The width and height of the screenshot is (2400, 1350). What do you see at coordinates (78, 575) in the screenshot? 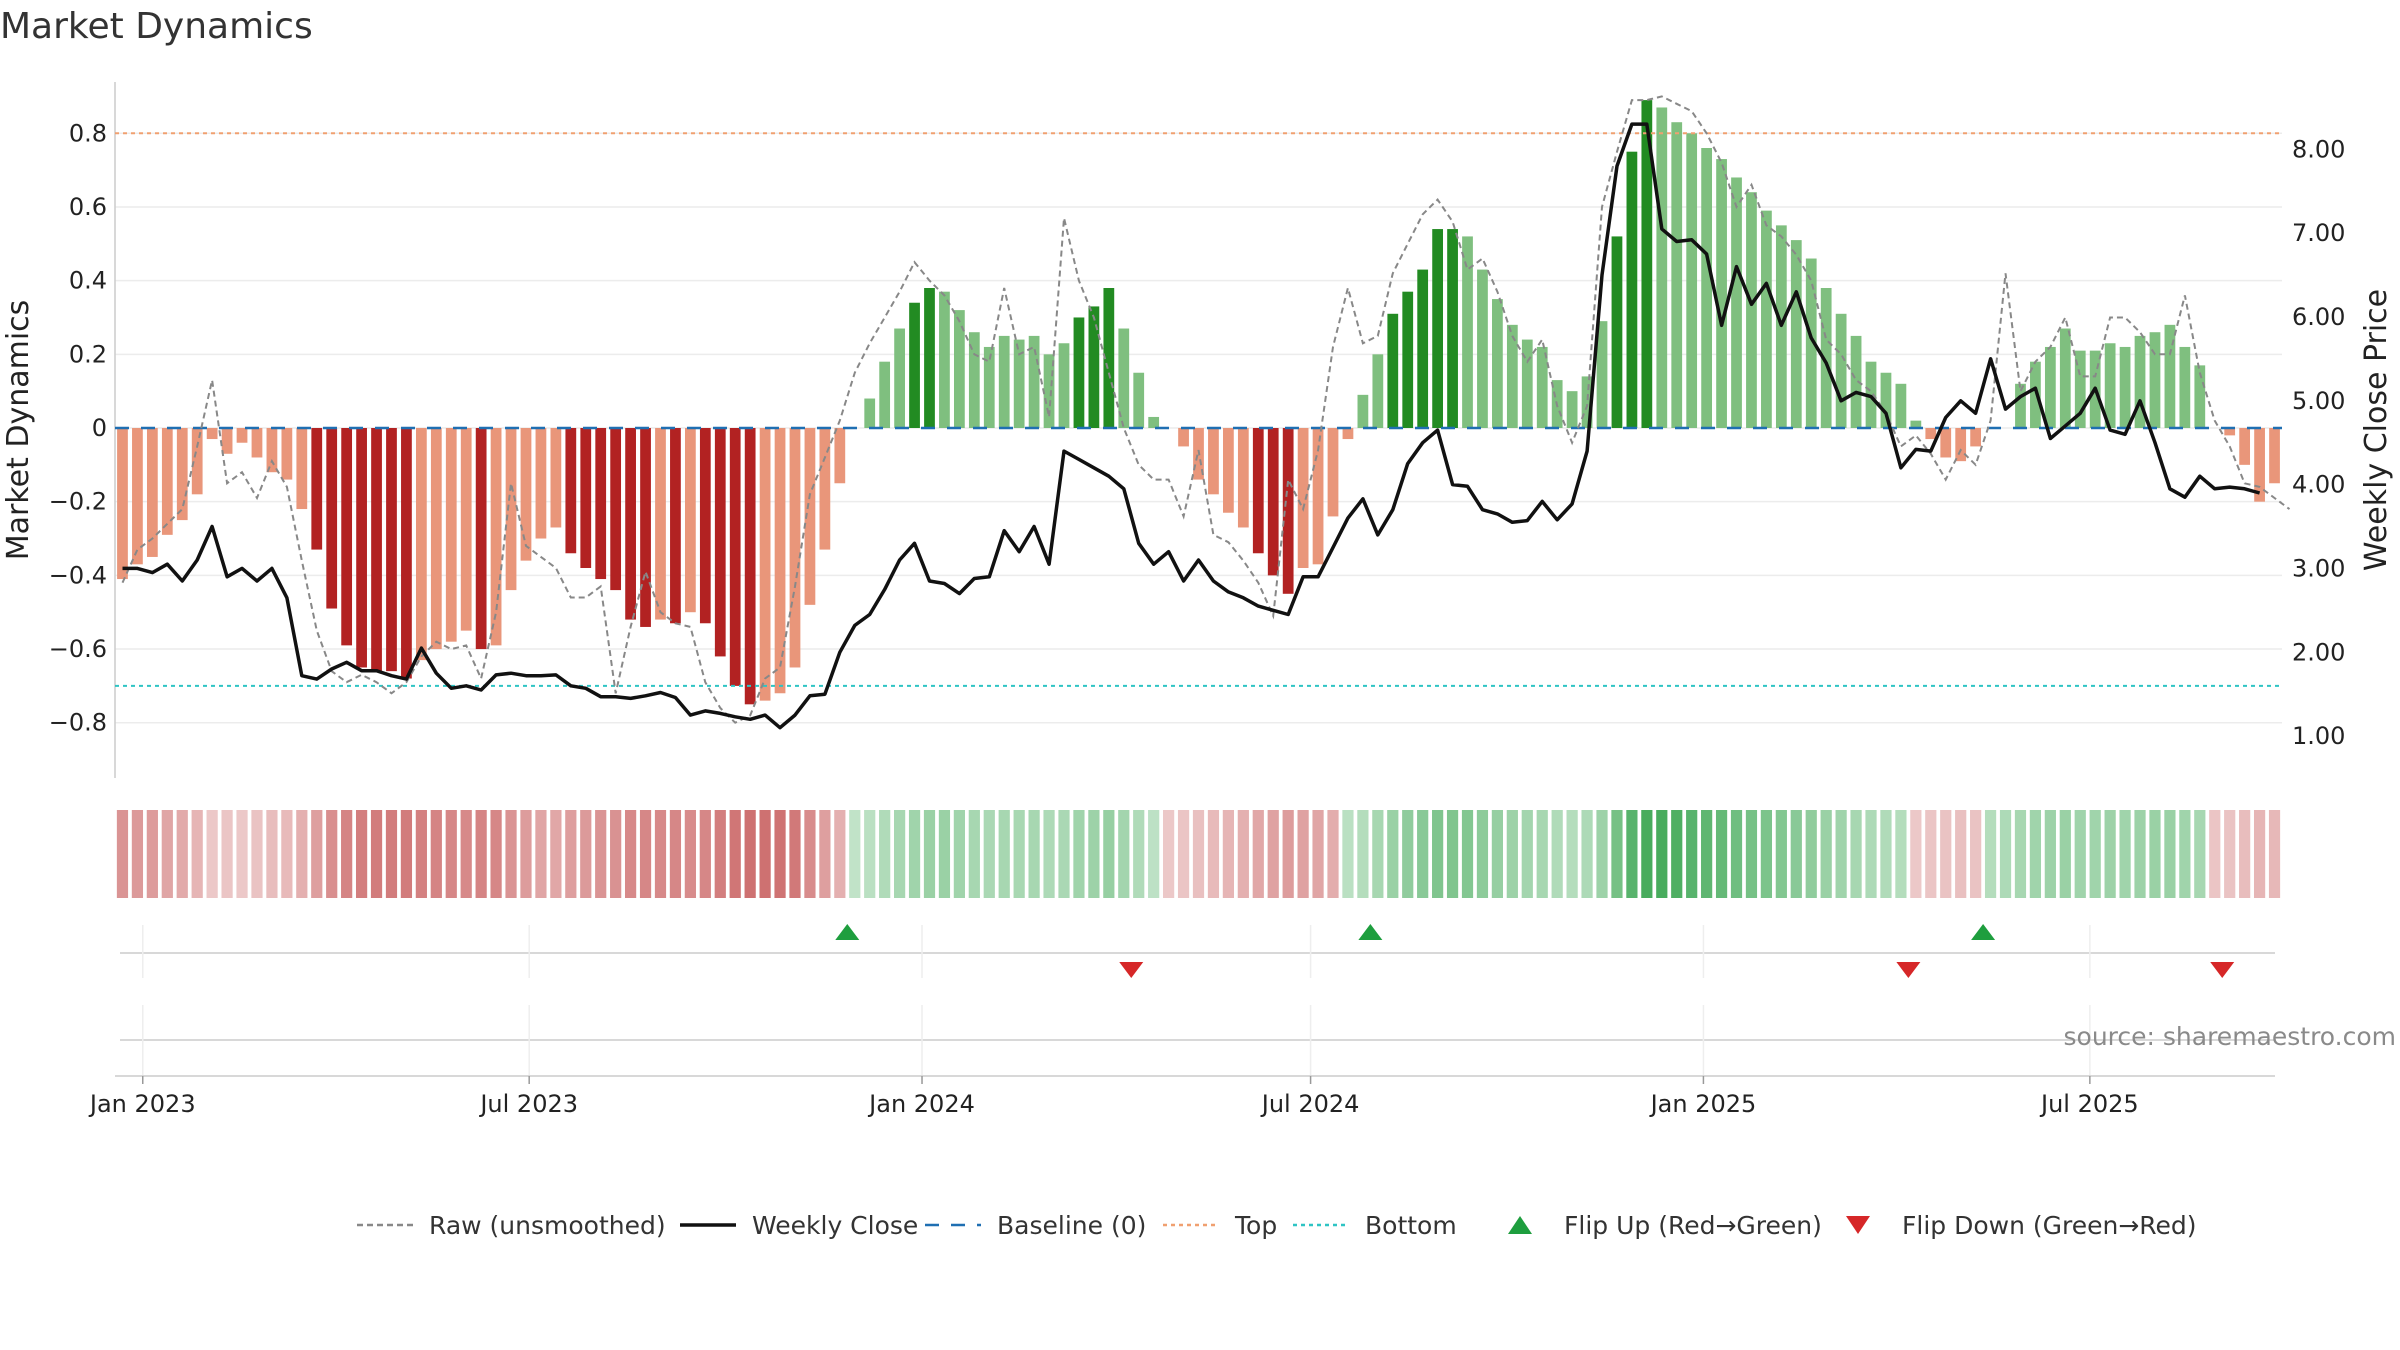
I see `y-tick-left: −0.4` at bounding box center [78, 575].